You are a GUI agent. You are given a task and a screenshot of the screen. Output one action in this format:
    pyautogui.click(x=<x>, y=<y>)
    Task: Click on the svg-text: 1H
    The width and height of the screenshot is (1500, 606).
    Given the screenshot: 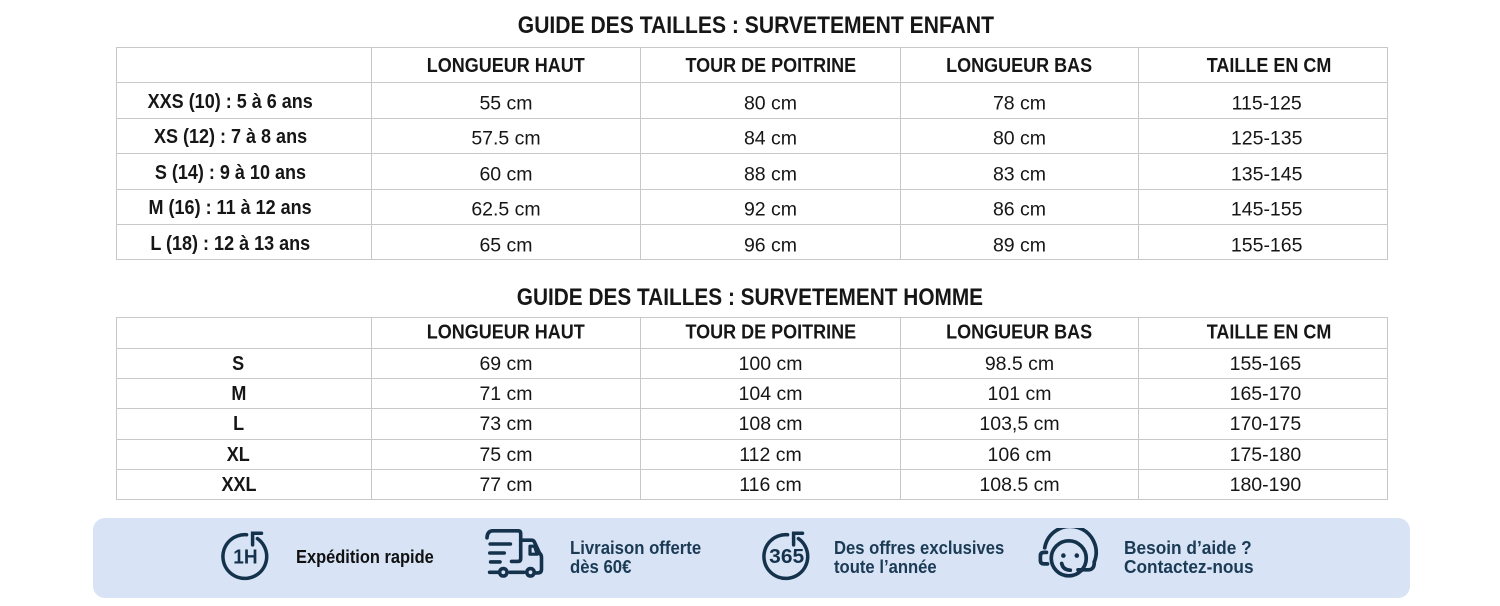 What is the action you would take?
    pyautogui.click(x=245, y=557)
    